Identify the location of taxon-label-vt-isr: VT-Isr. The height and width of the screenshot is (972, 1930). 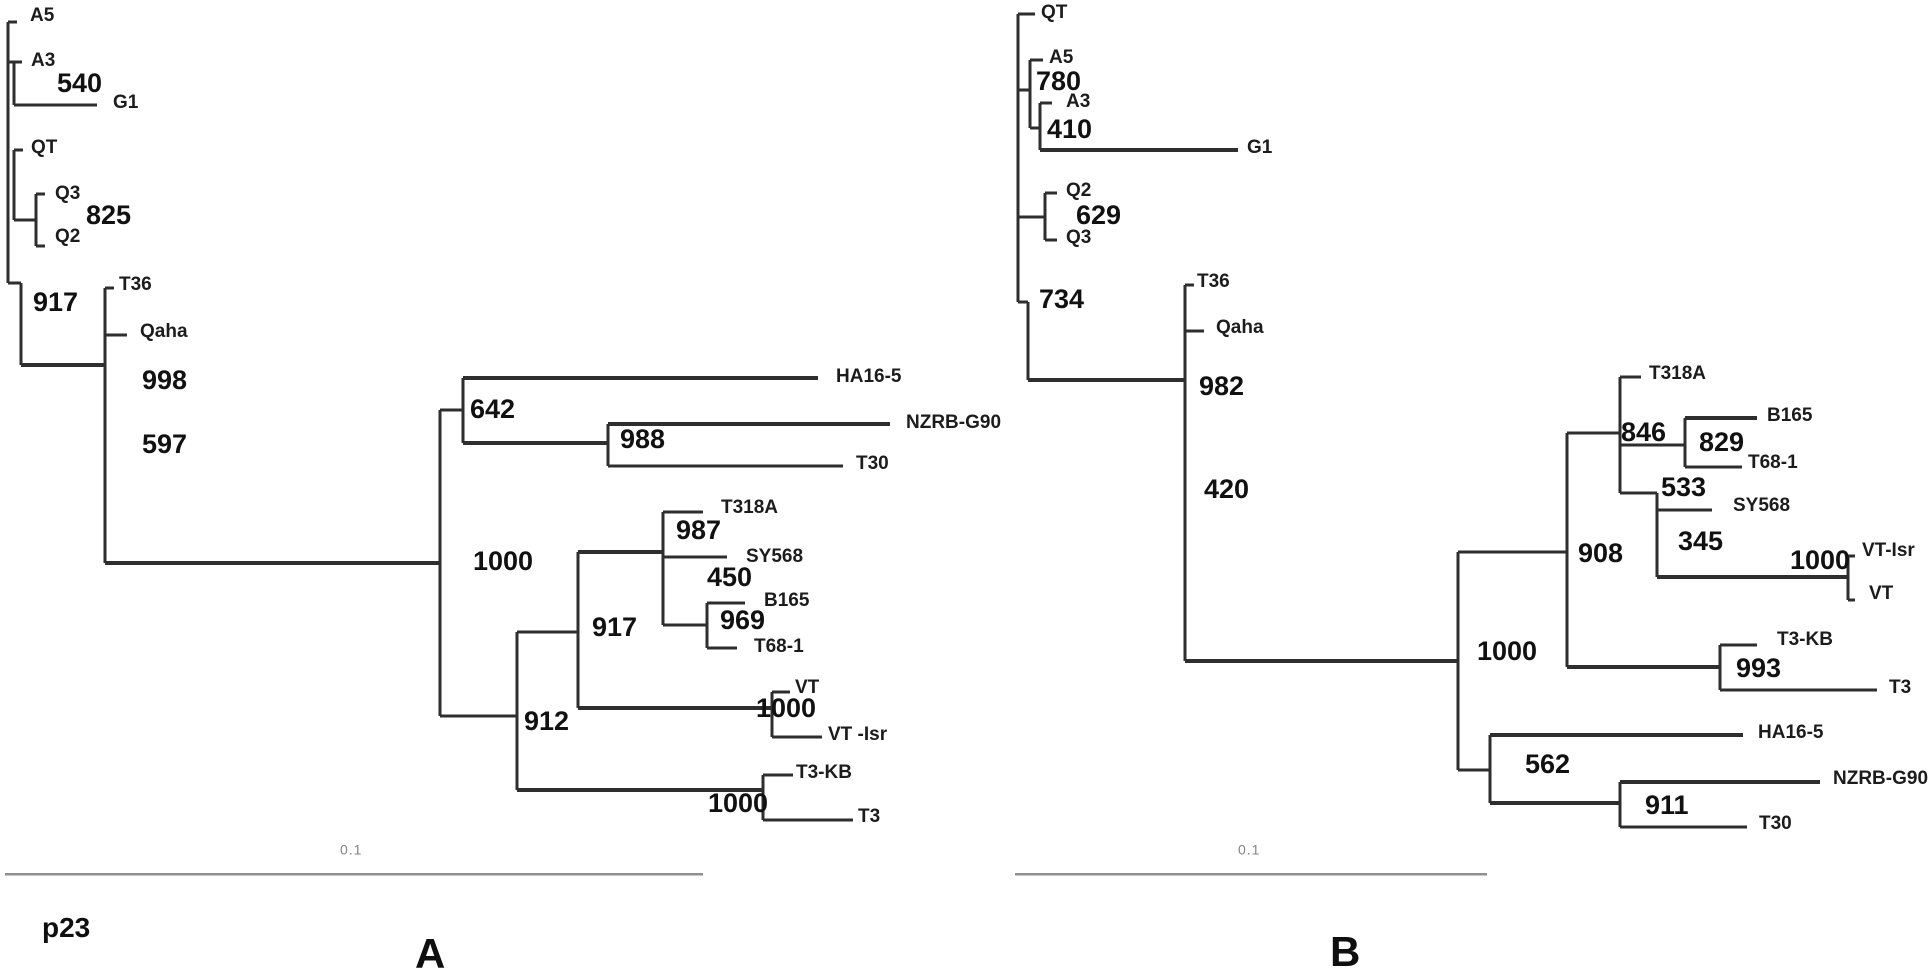
(1888, 550).